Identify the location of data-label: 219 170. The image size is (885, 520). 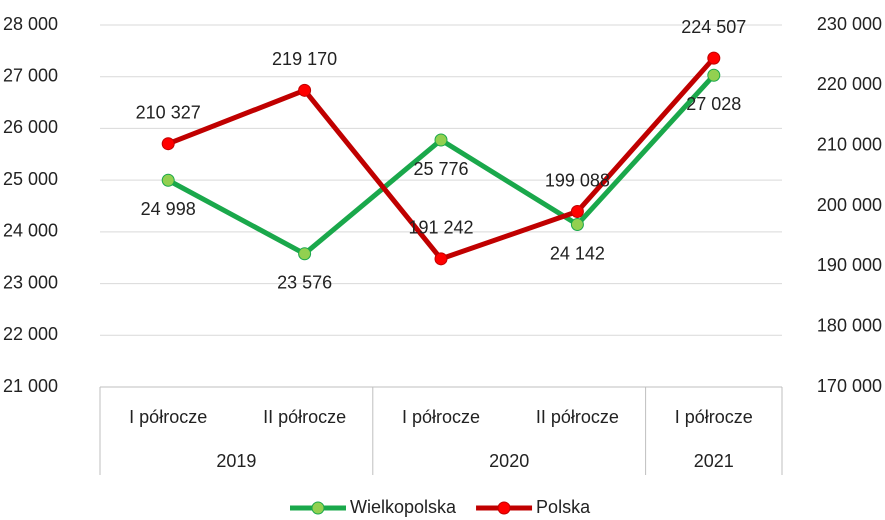
(304, 59).